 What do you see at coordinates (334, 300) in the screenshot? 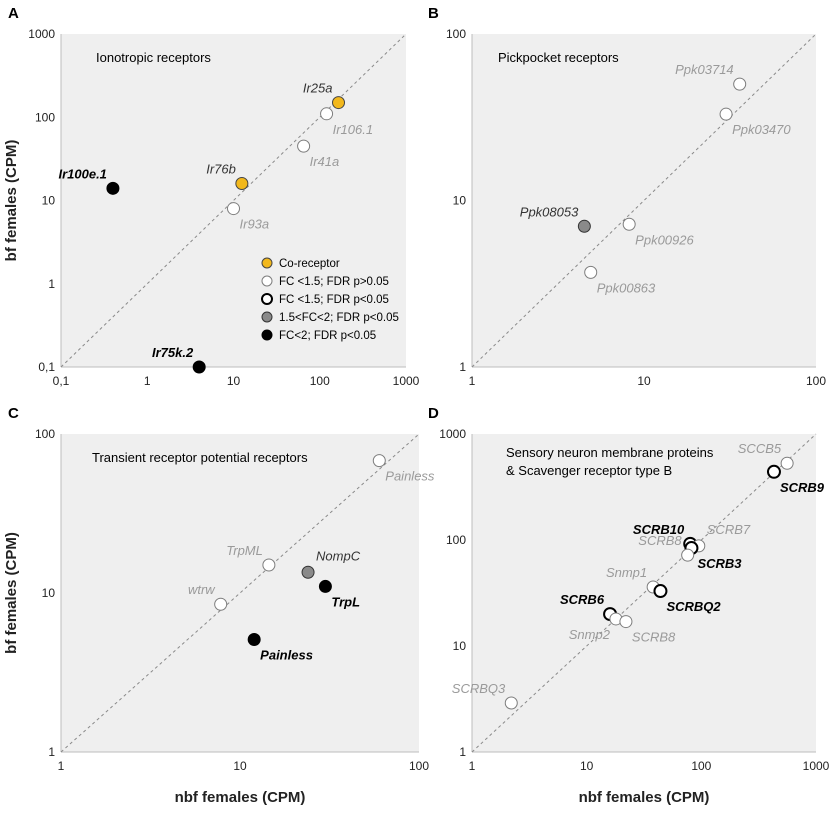
I see `legend-label: FC <1.5; FDR p<0.05` at bounding box center [334, 300].